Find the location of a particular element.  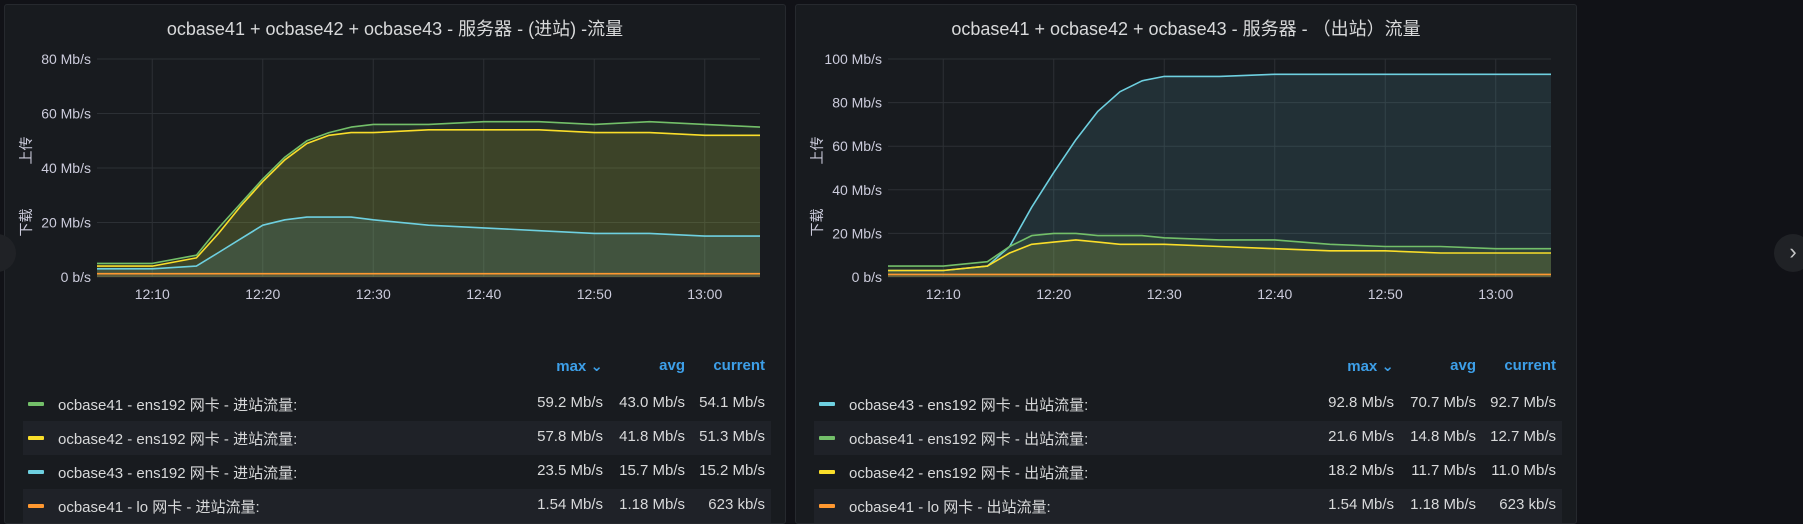

legend-max-value: 21.6 Mb/s is located at coordinates (1361, 436).